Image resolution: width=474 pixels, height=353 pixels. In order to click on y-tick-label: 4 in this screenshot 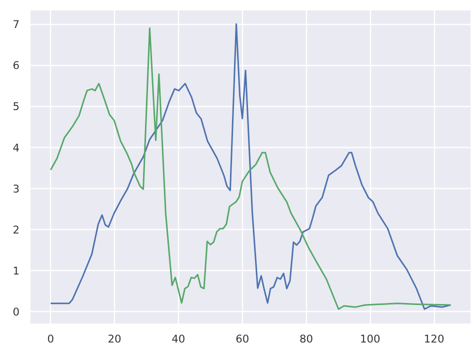, I will do `click(16, 147)`.